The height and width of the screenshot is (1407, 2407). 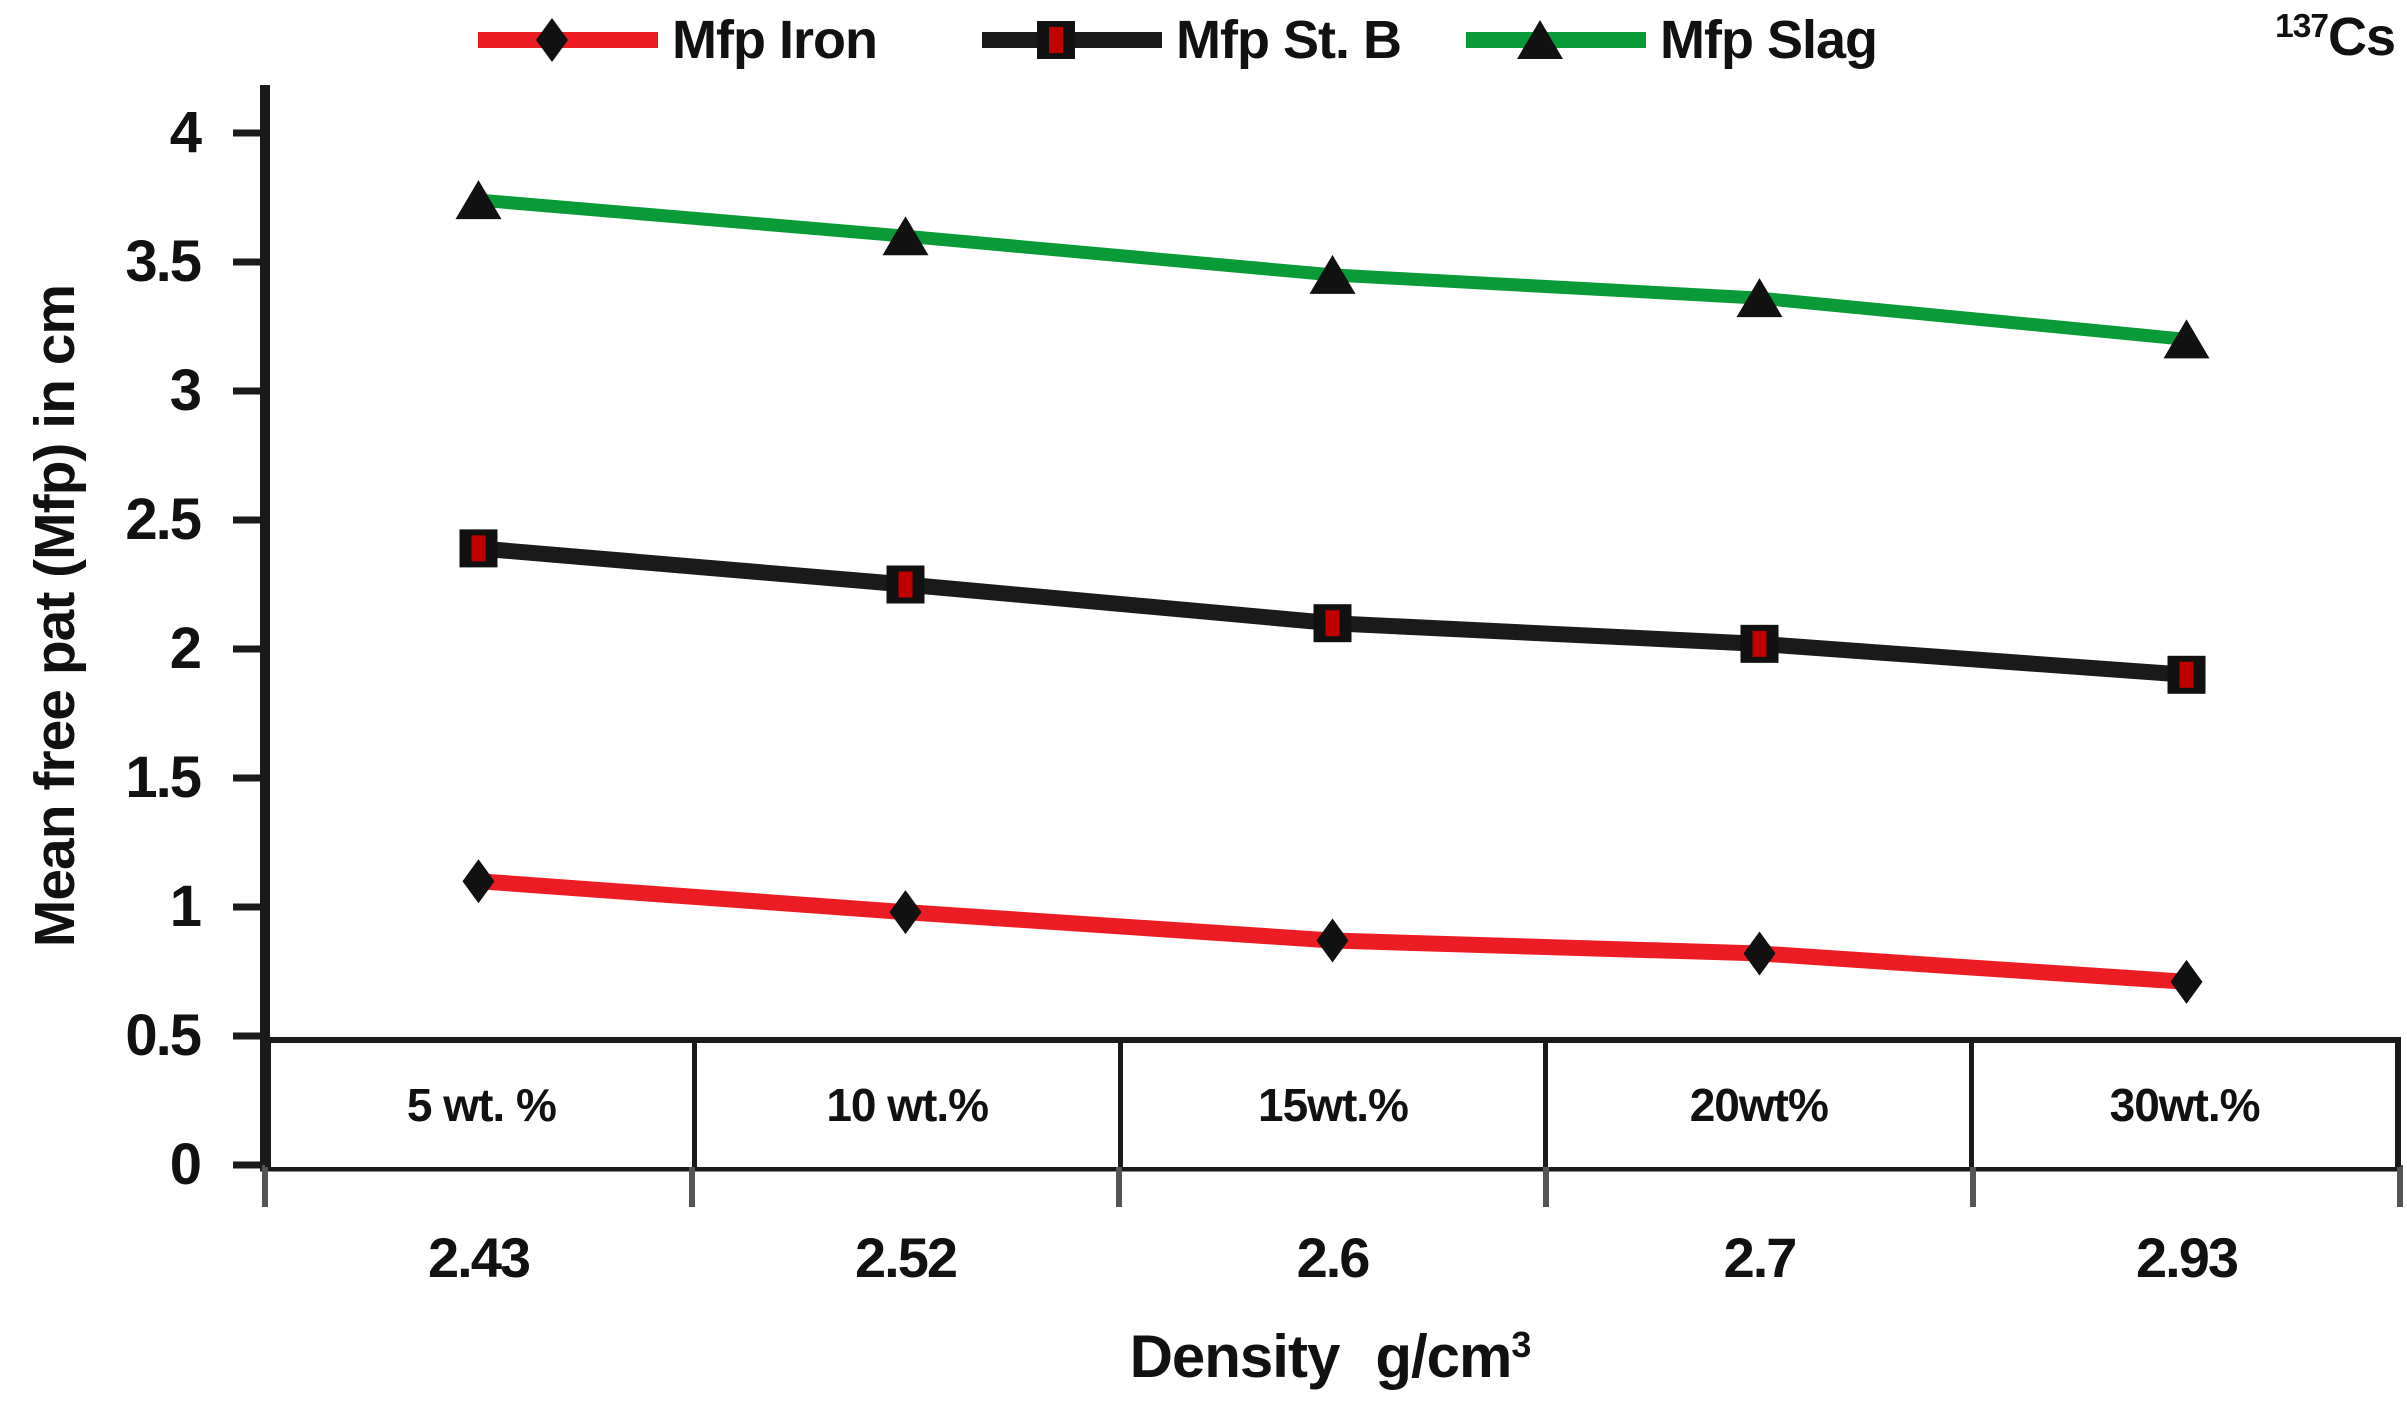 I want to click on x-axis-title-unit: g/cm, so click(x=1443, y=1356).